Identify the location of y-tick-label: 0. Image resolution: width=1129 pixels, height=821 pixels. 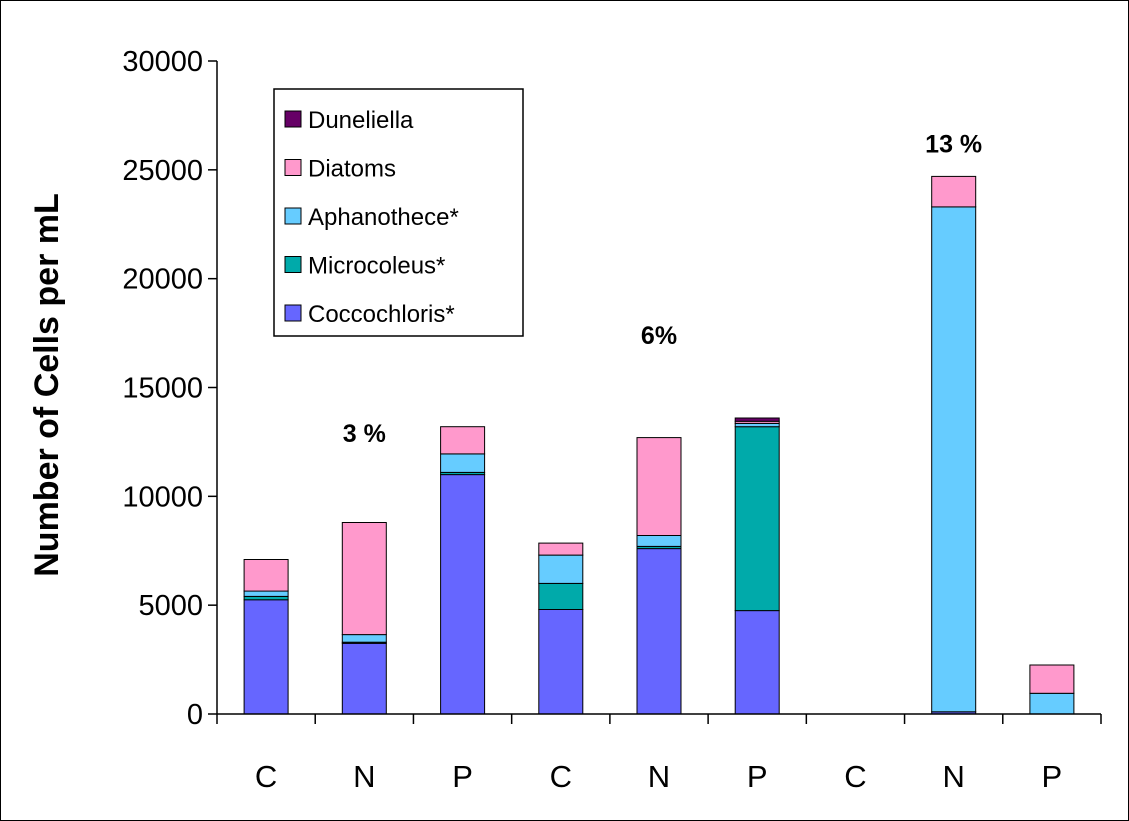
(195, 715).